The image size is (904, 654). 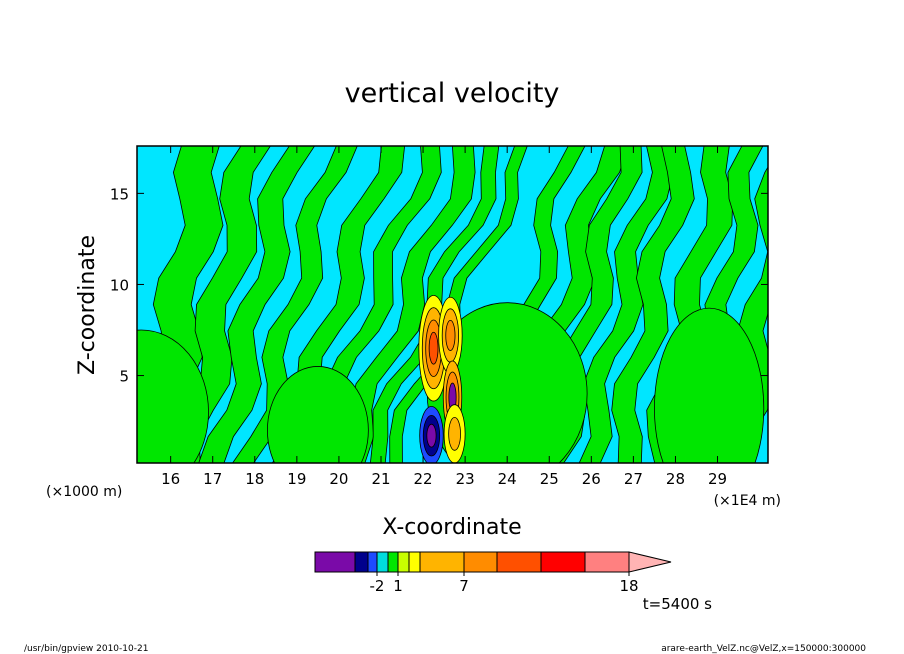 I want to click on x-tick-label: 29, so click(x=717, y=479).